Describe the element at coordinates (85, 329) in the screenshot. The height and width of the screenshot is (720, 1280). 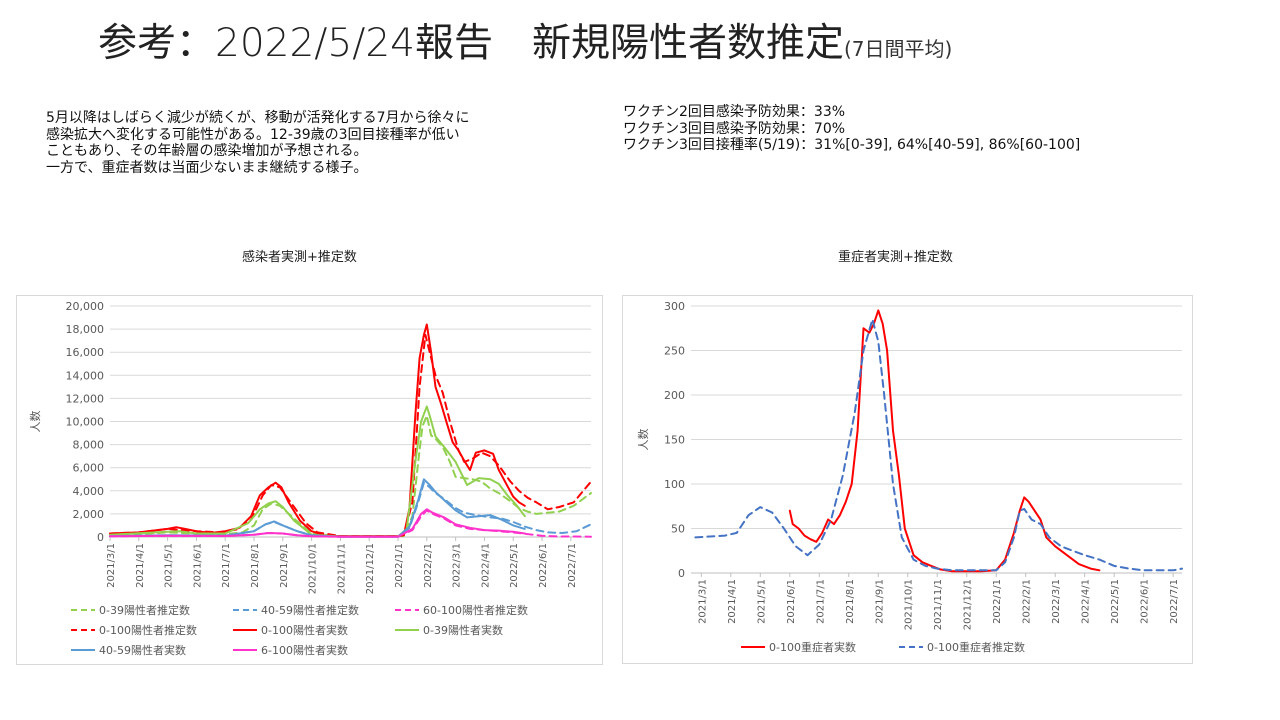
I see `y-tick-label: 18,000` at that location.